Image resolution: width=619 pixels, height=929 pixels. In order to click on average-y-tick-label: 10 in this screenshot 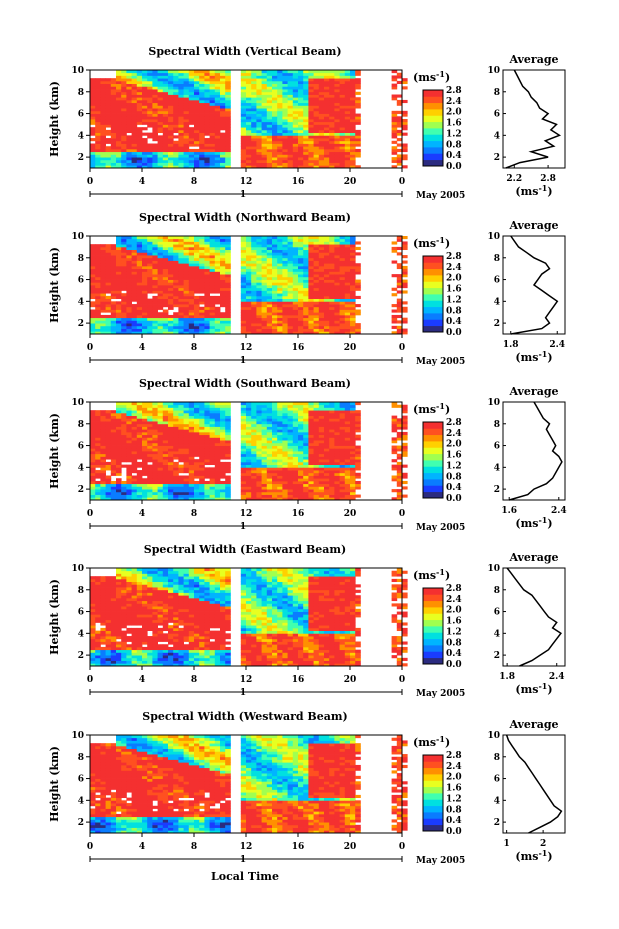, I will do `click(493, 237)`.